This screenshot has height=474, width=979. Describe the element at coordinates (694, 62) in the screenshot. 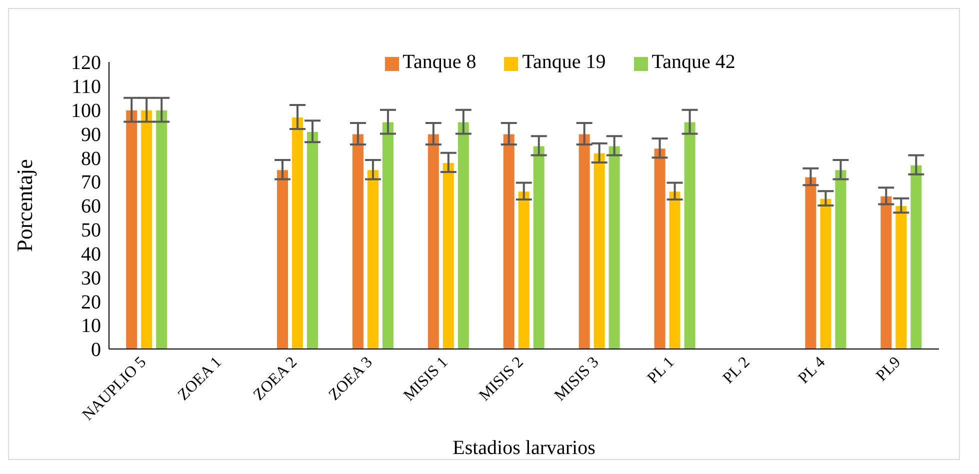

I see `legend-label: Tanque 42` at that location.